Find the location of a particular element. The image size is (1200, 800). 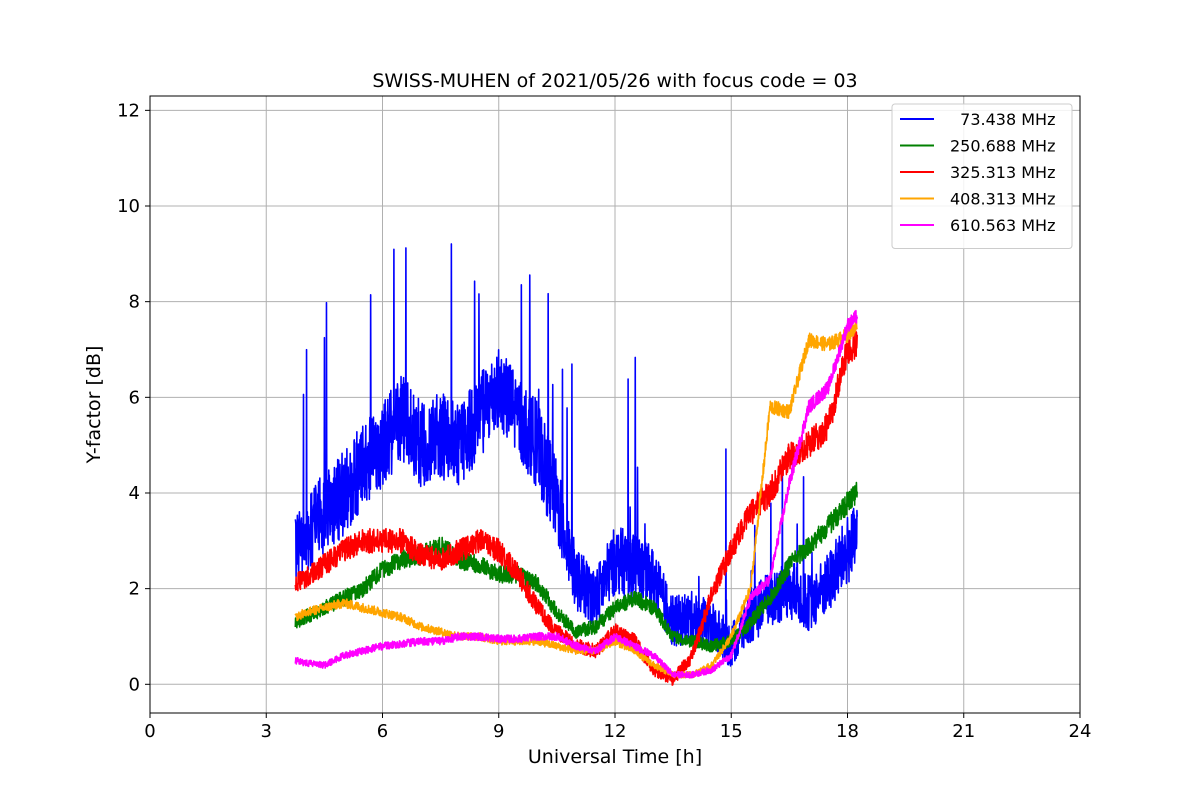

y-tick-label: 4 is located at coordinates (134, 493).